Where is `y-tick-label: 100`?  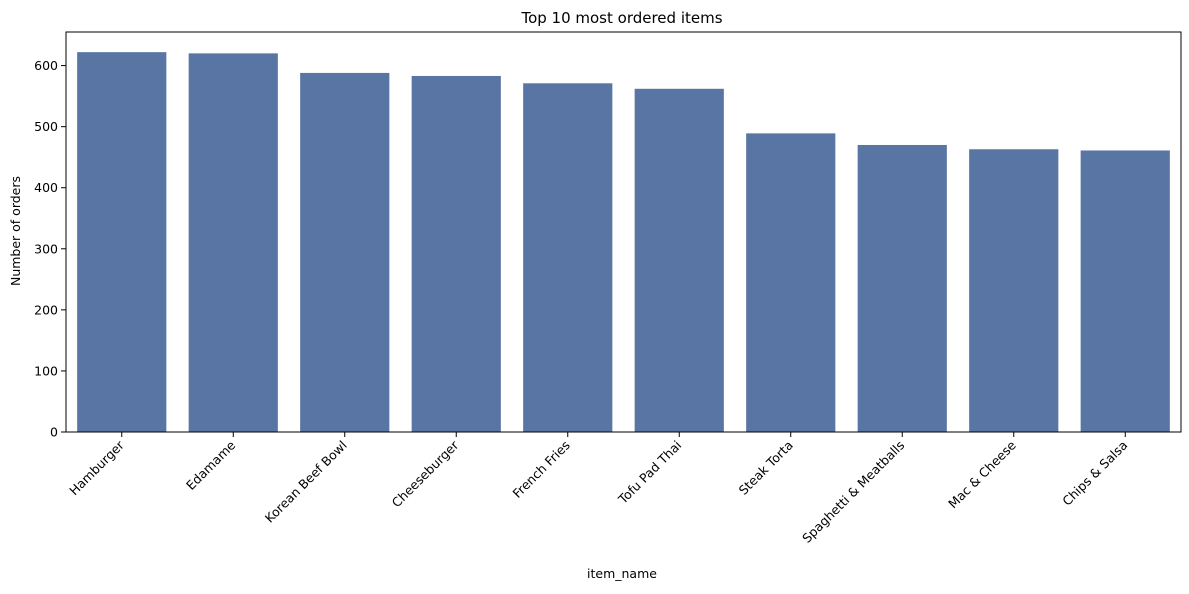 y-tick-label: 100 is located at coordinates (46, 370).